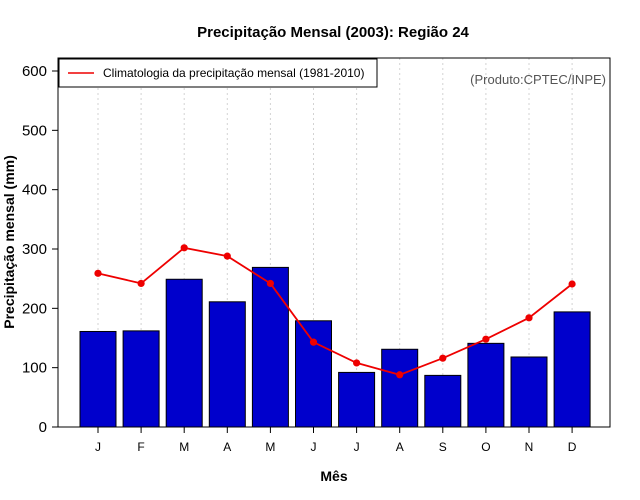 The height and width of the screenshot is (500, 640). I want to click on xtick-label-2: M, so click(184, 447).